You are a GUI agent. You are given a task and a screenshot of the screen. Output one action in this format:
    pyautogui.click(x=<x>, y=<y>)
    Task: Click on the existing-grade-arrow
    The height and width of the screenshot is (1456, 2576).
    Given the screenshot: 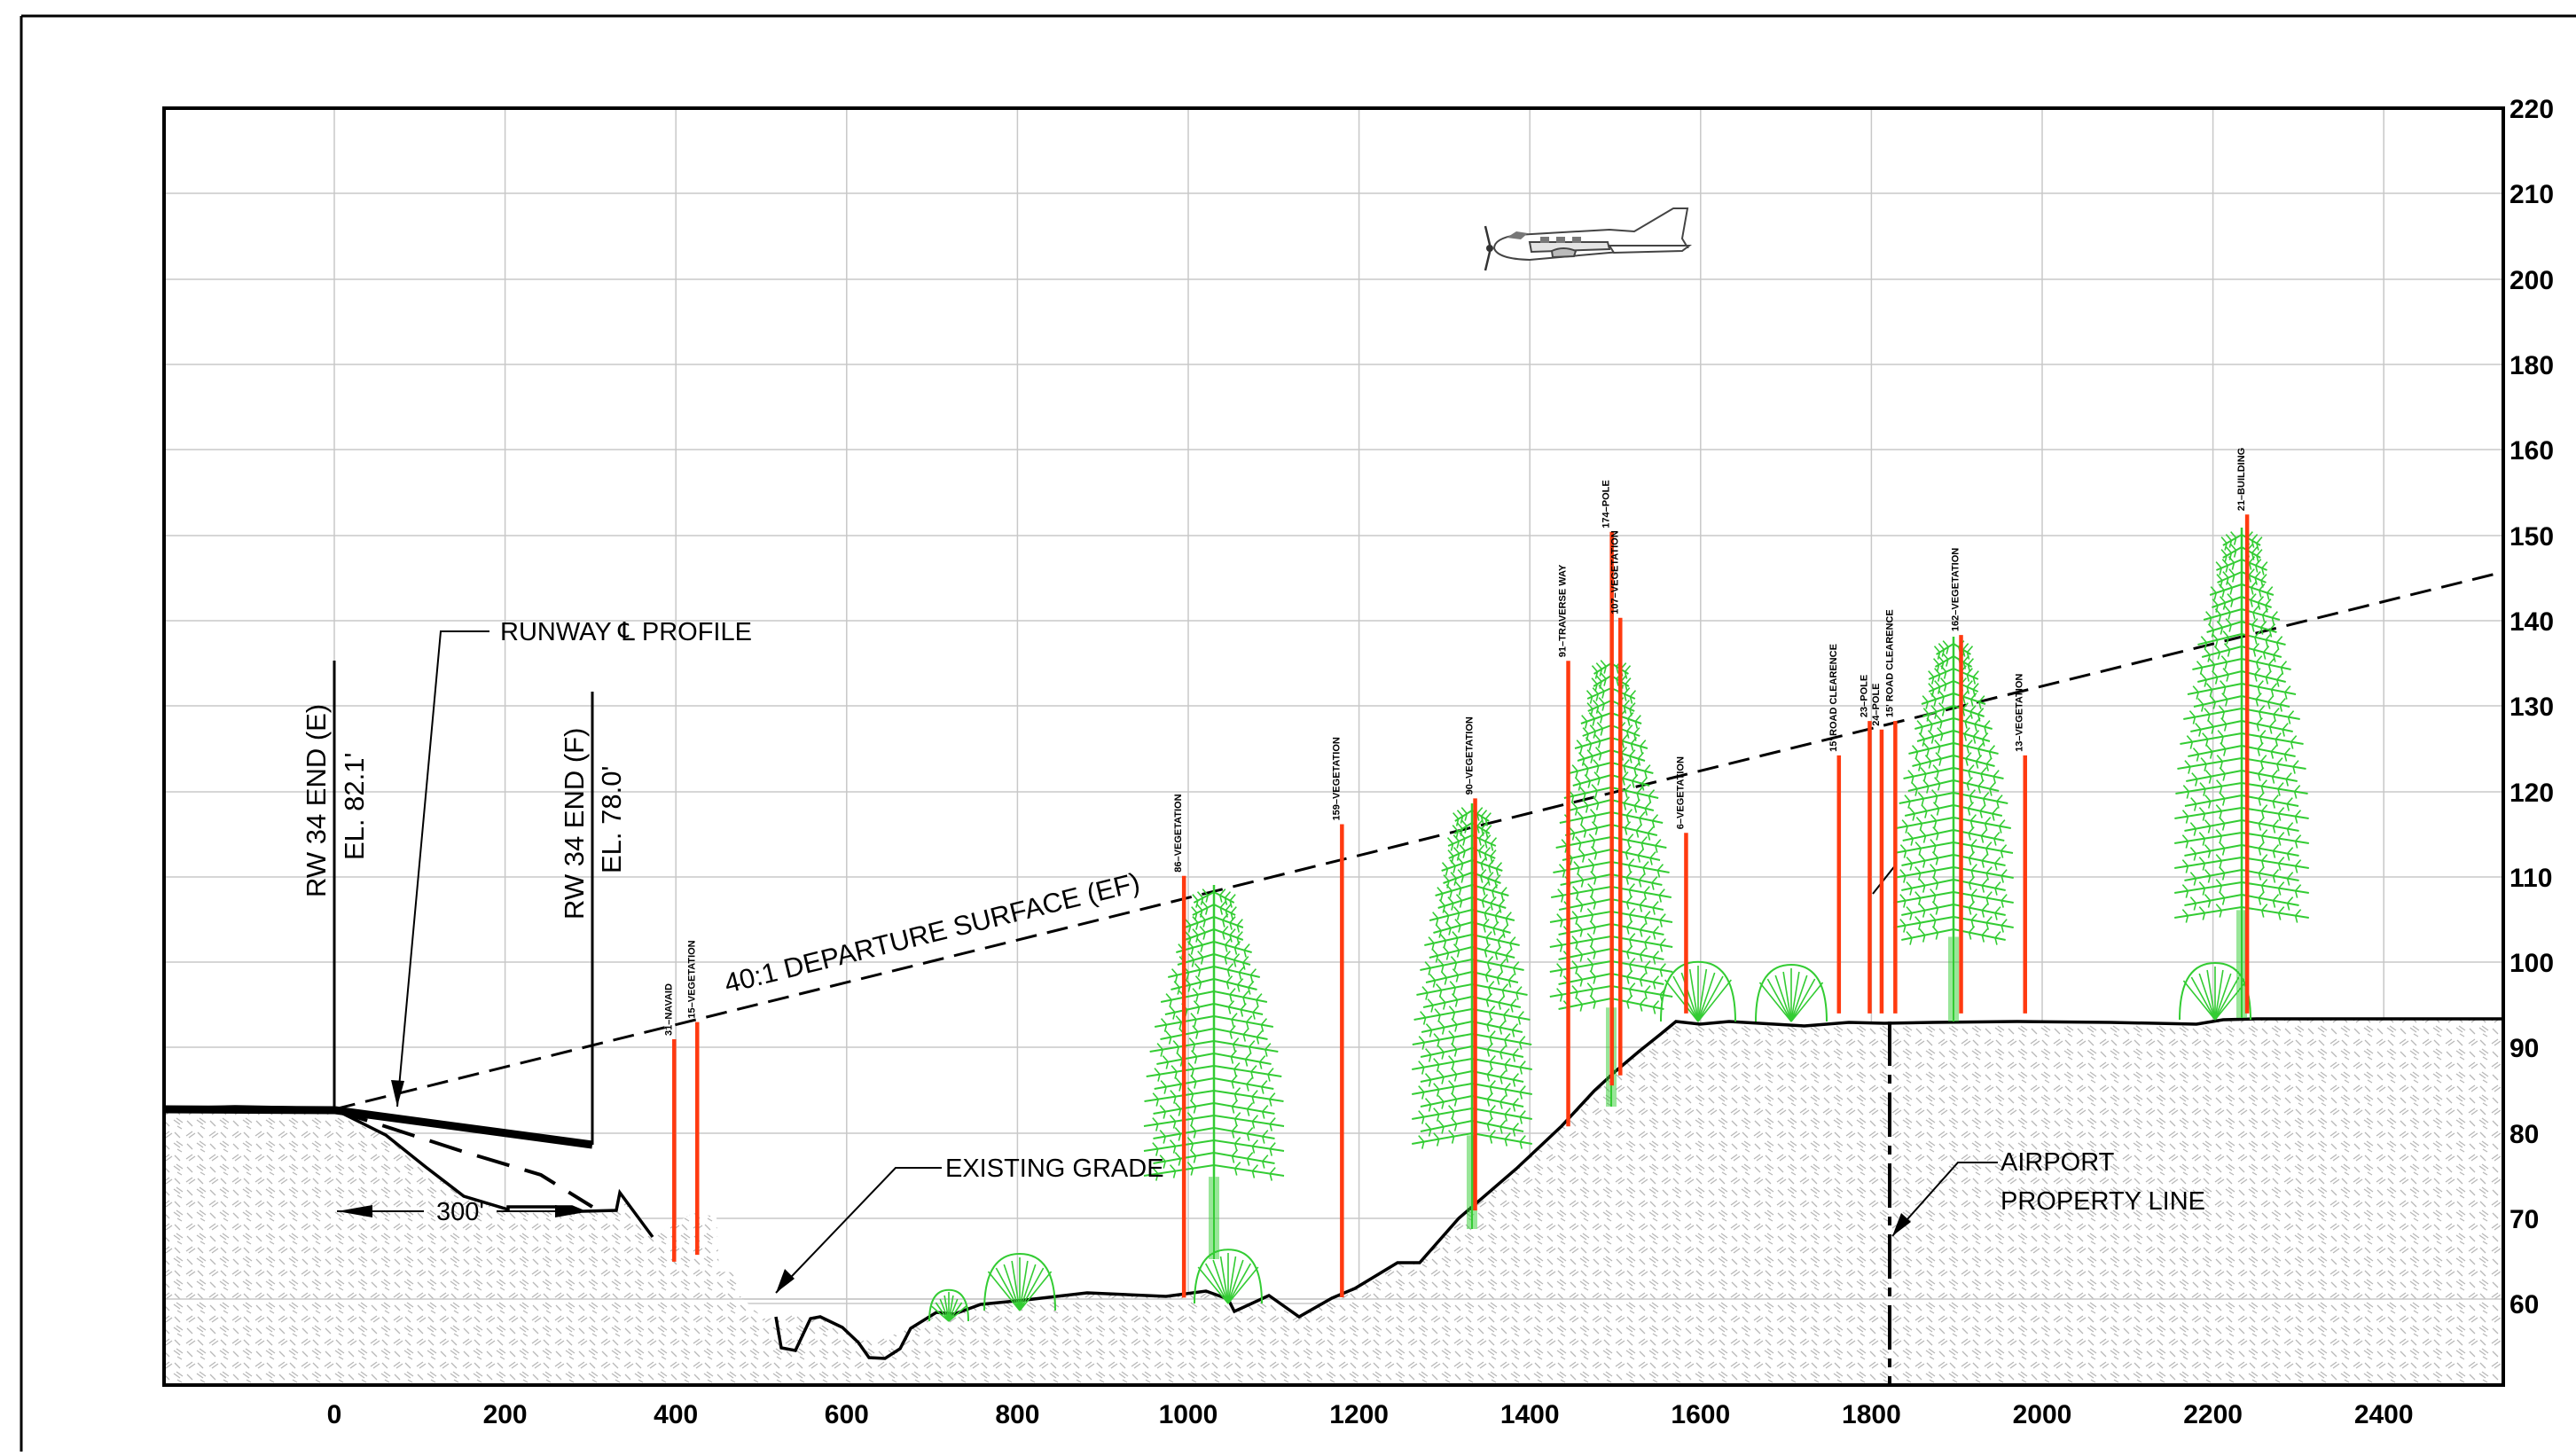 What is the action you would take?
    pyautogui.click(x=785, y=1281)
    